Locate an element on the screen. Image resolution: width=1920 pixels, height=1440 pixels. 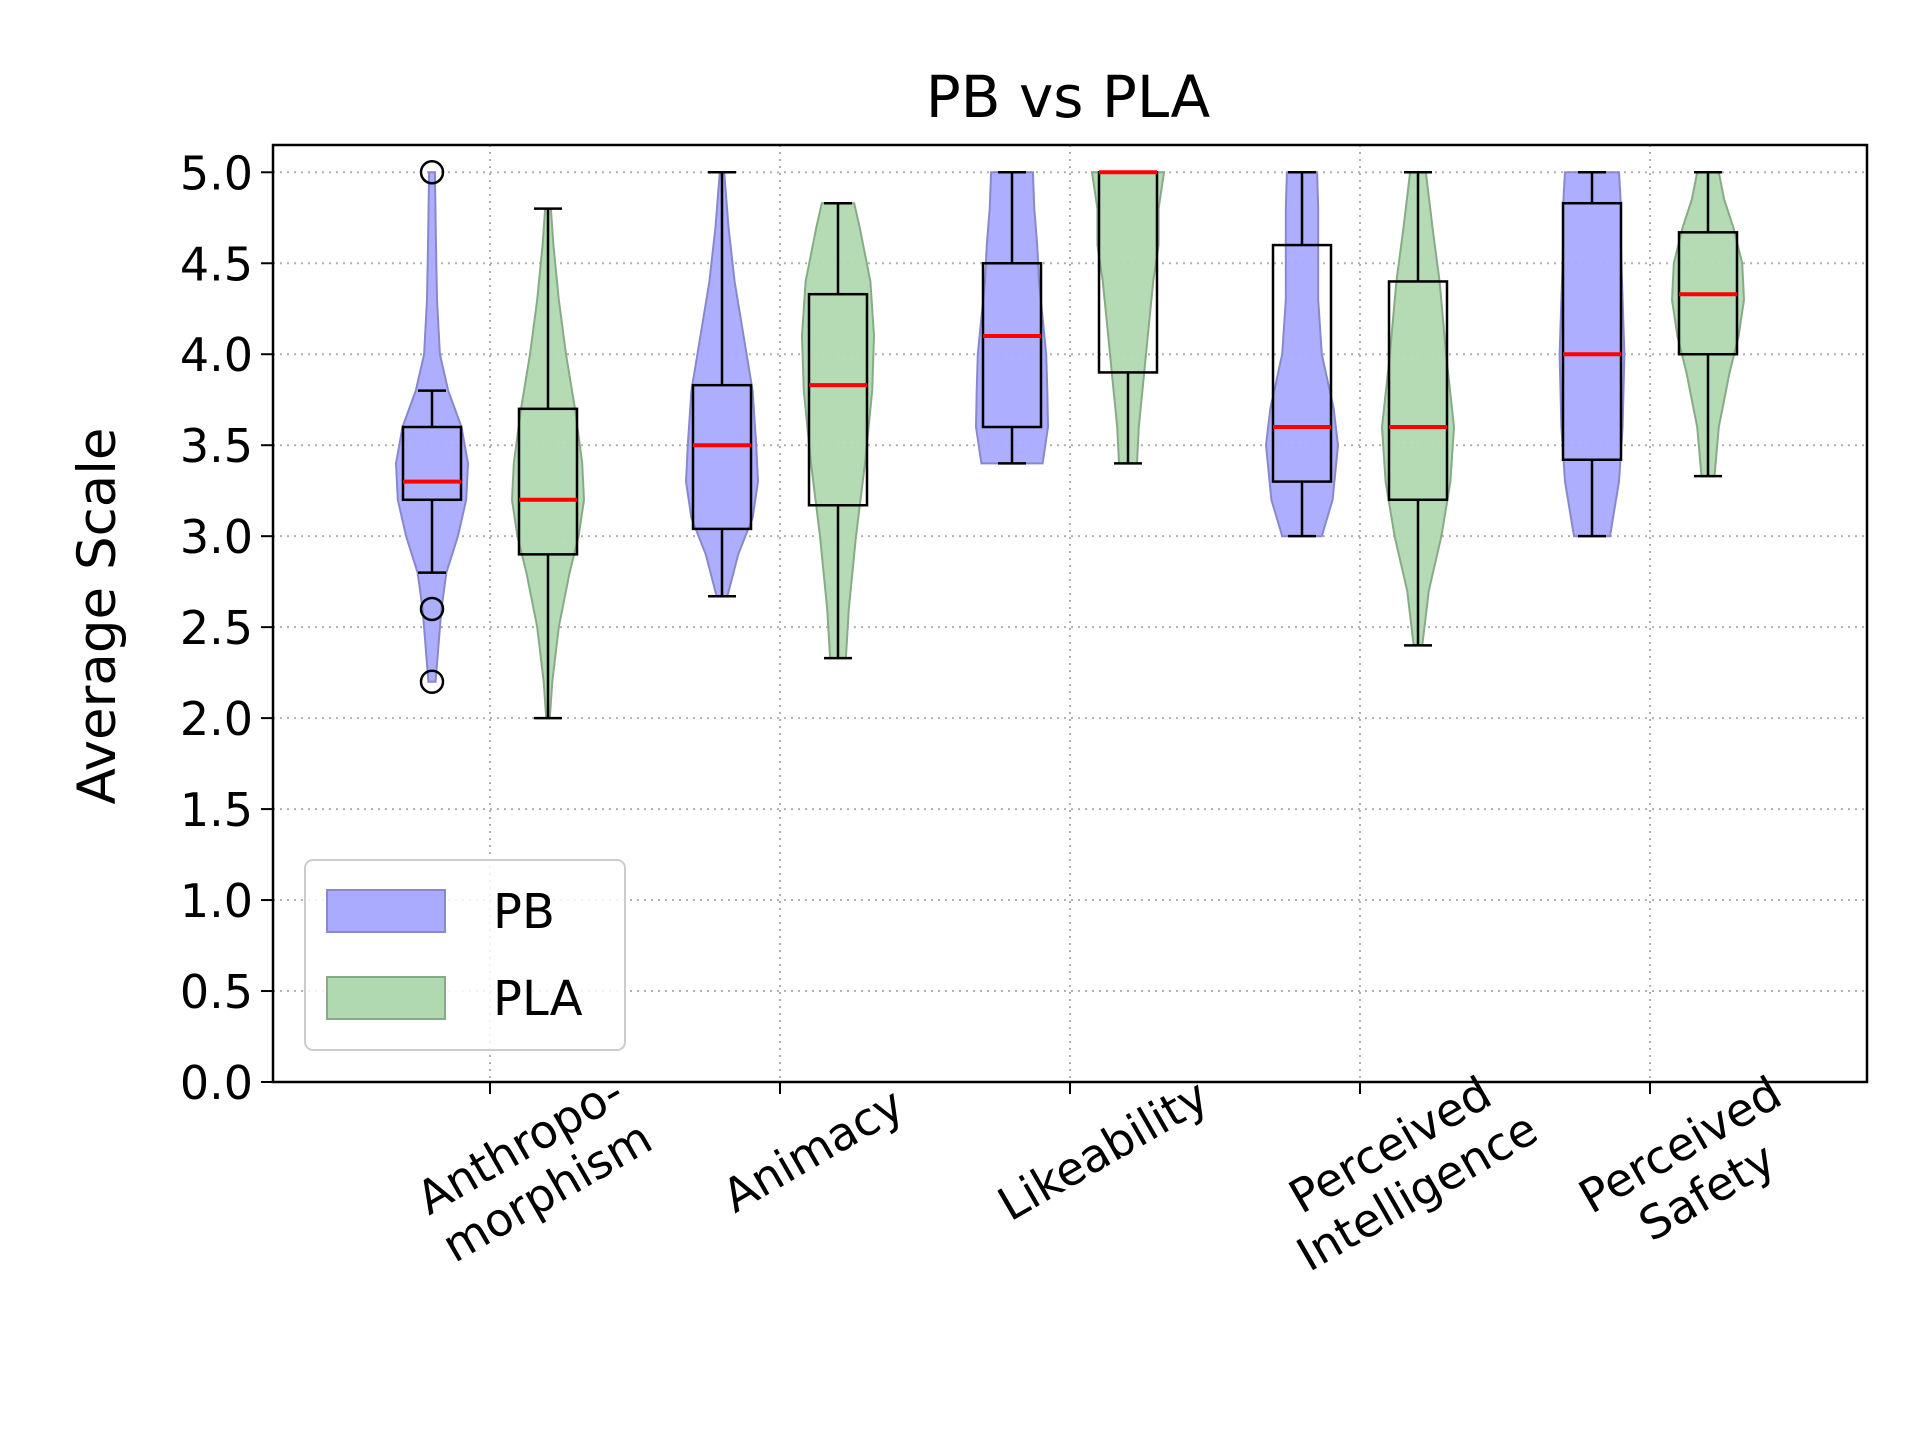
legend-label-pb: PB is located at coordinates (524, 912).